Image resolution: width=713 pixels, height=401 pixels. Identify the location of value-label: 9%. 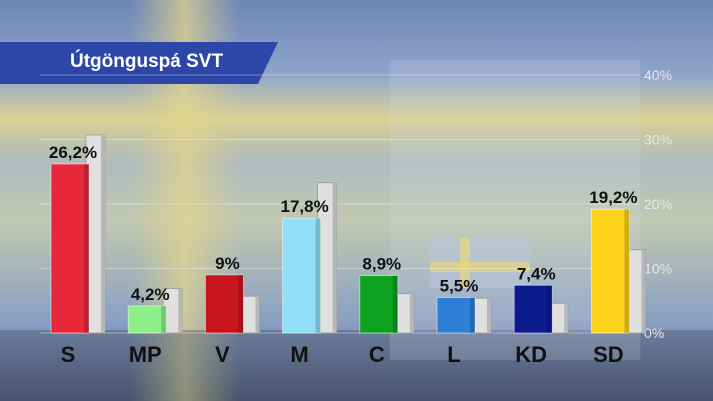
(227, 263).